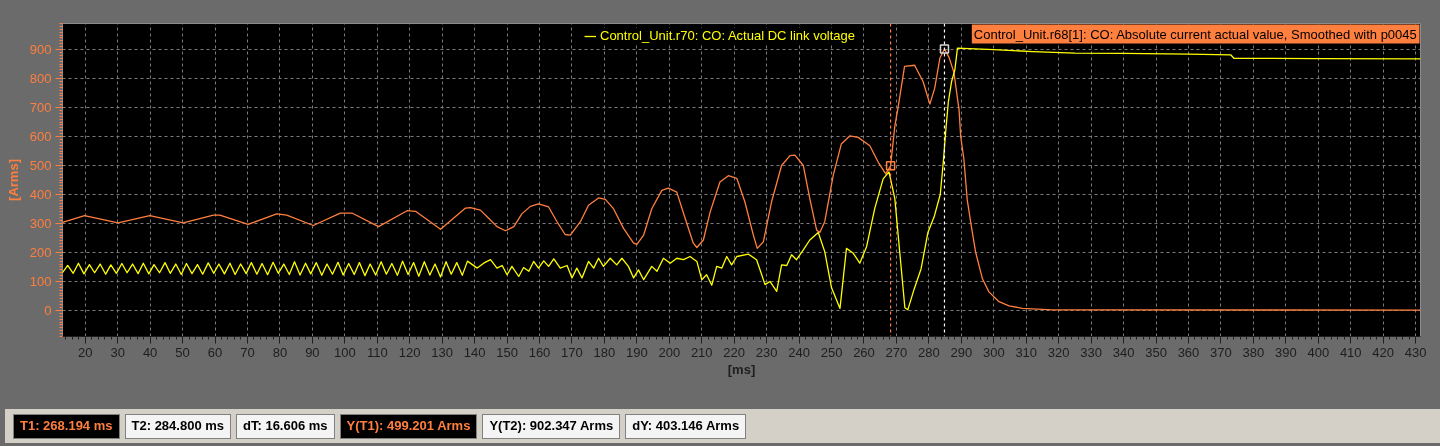 This screenshot has width=1440, height=446. I want to click on x-tick-label: 320, so click(1058, 352).